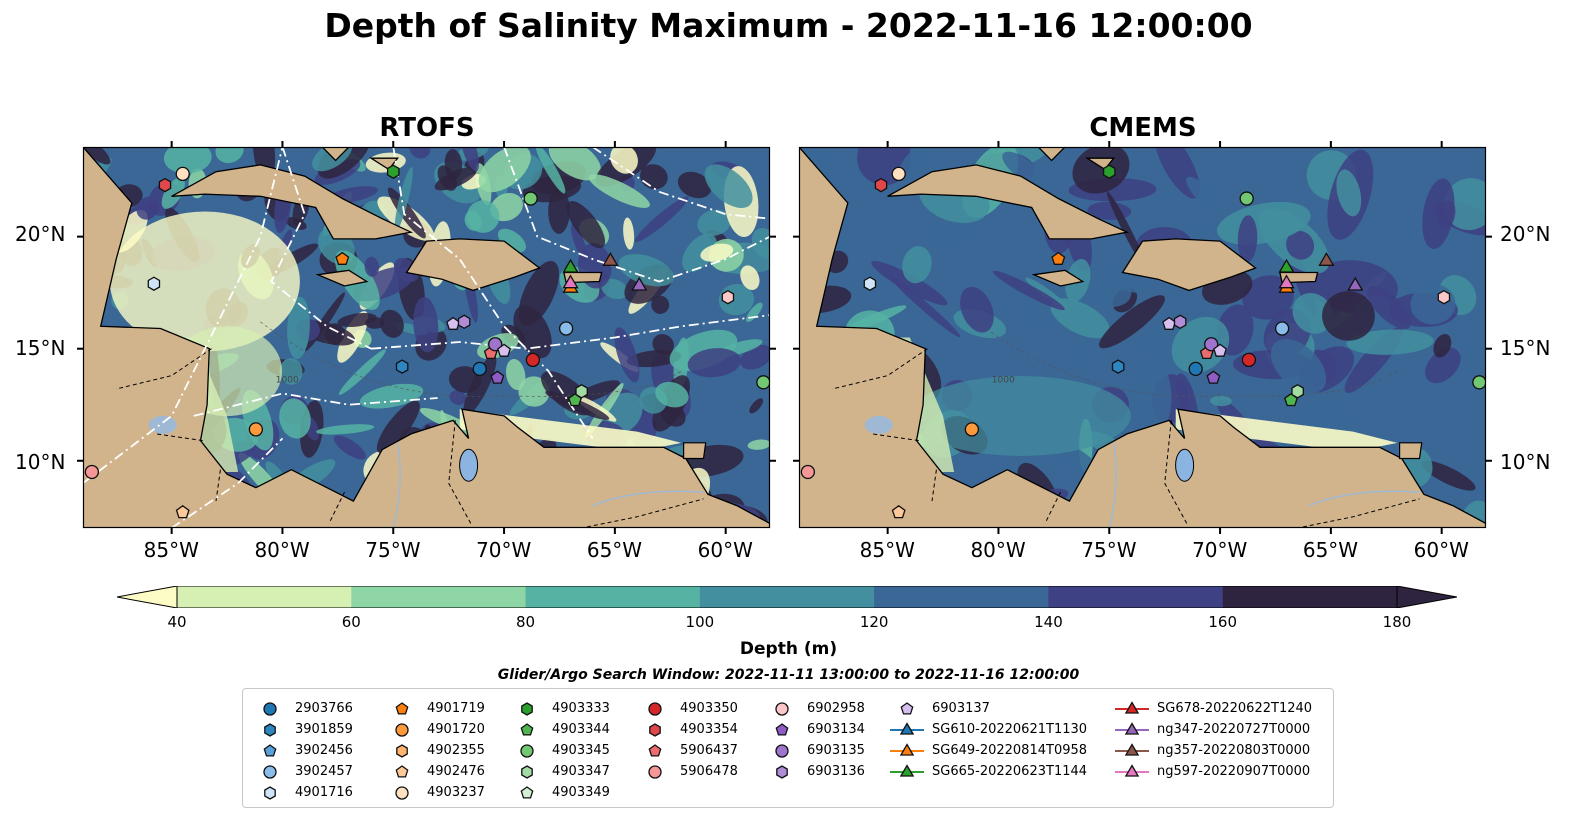  Describe the element at coordinates (614, 550) in the screenshot. I see `lon-label: 65°W` at that location.